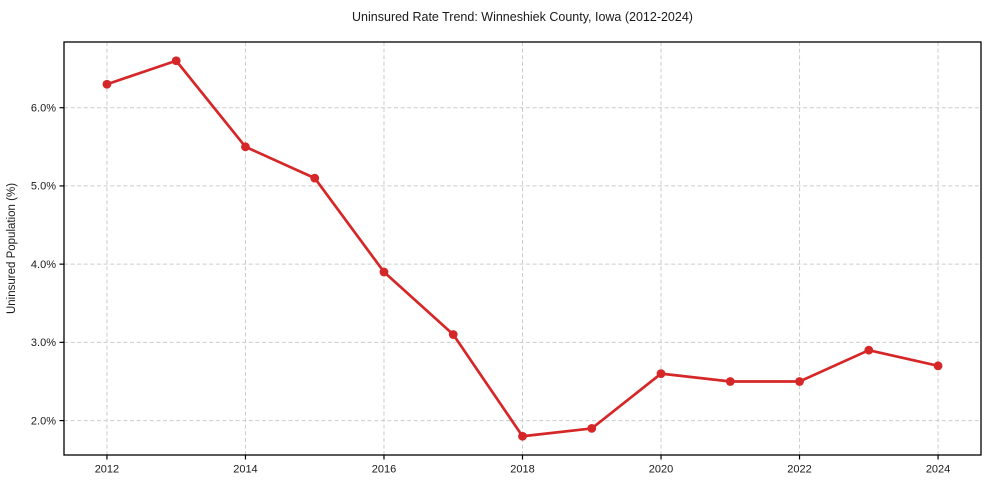  I want to click on x-tick-label: 2024, so click(938, 470).